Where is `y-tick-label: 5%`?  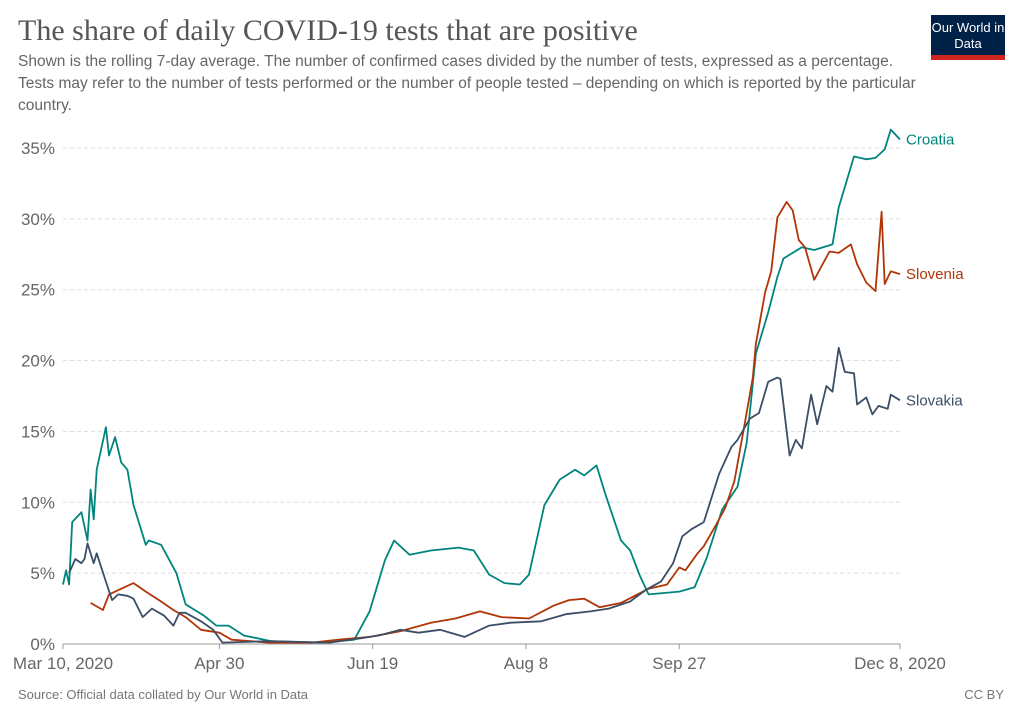 y-tick-label: 5% is located at coordinates (42, 573).